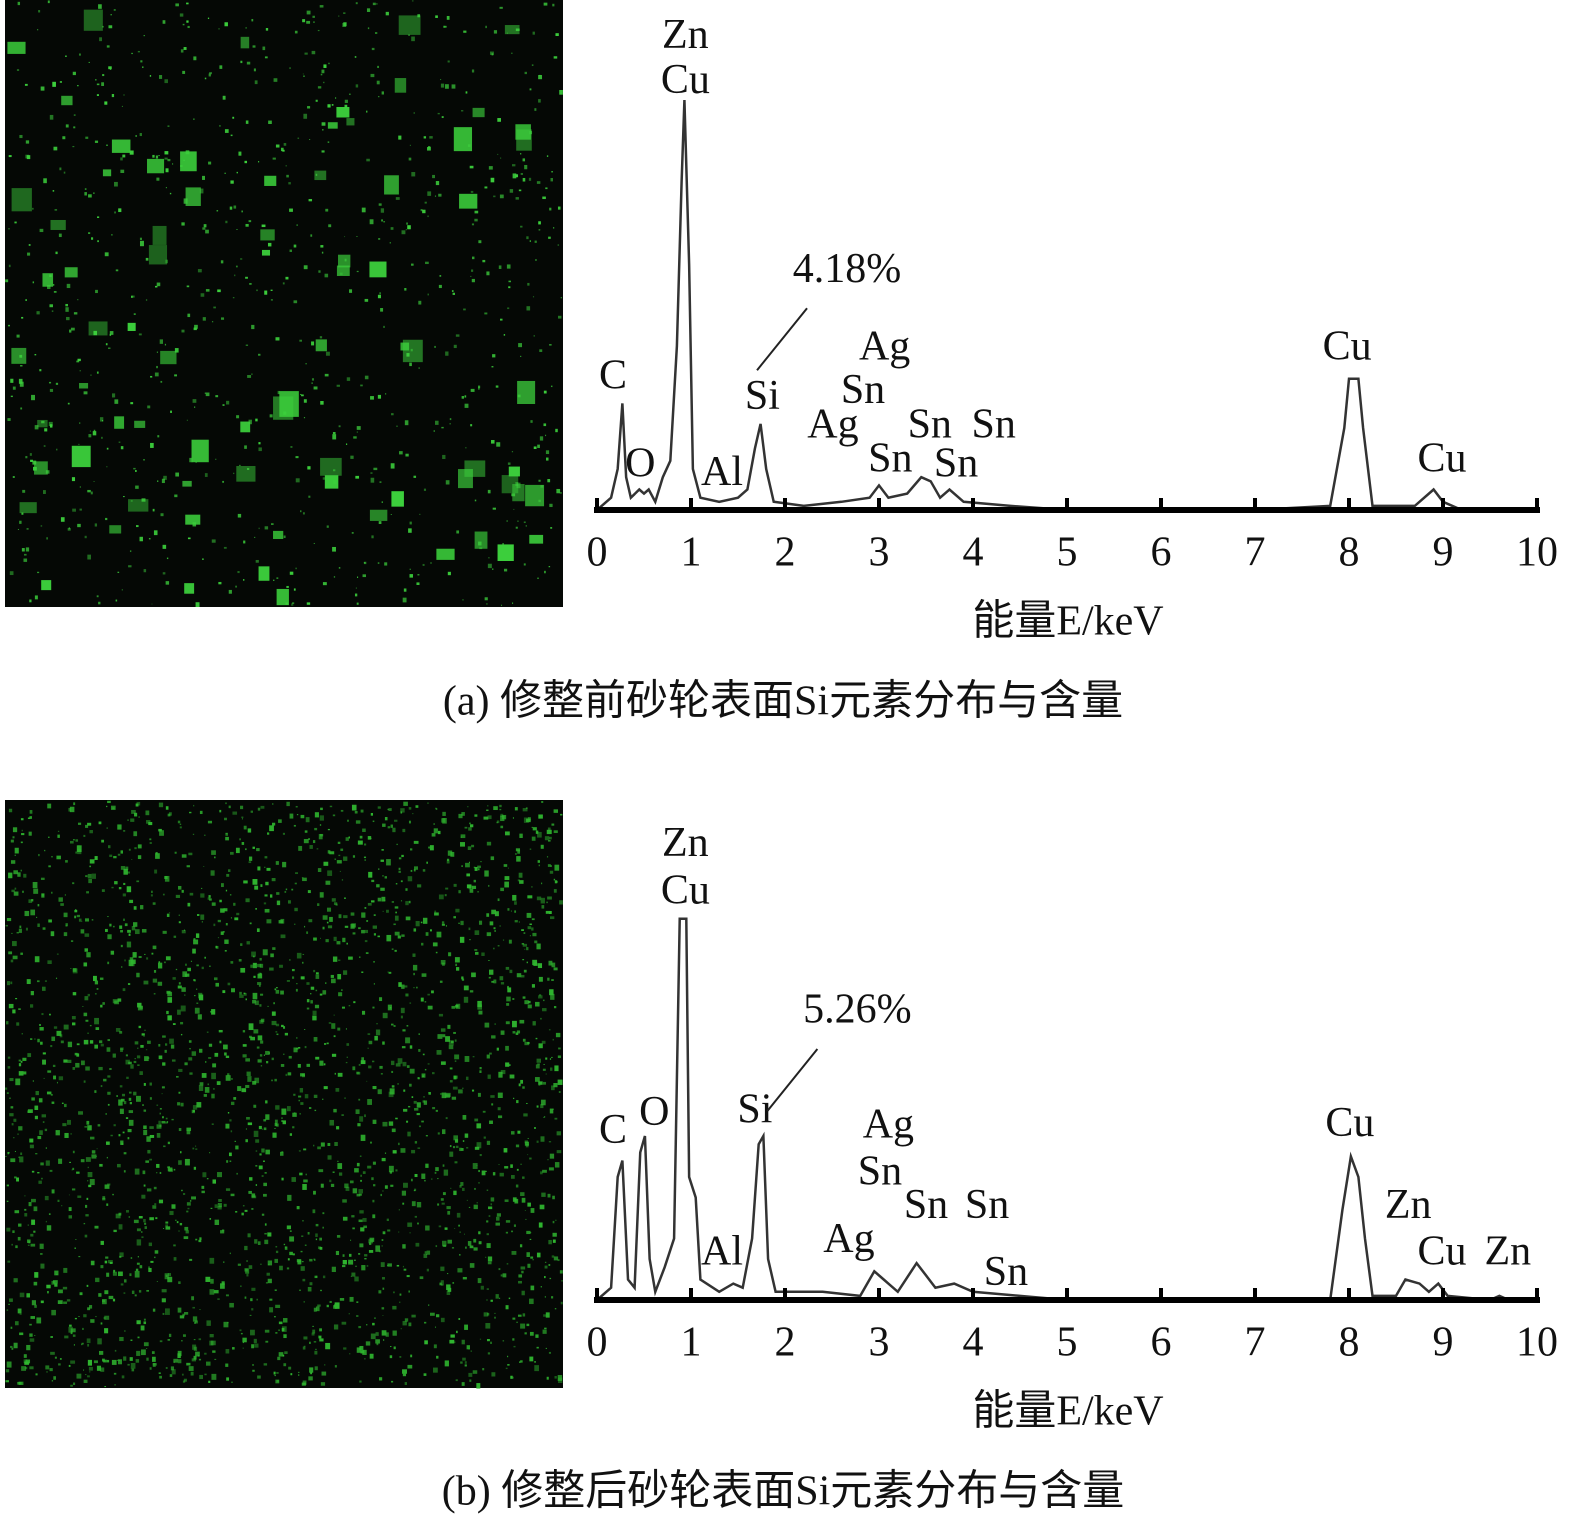  I want to click on peak-label: C, so click(613, 1130).